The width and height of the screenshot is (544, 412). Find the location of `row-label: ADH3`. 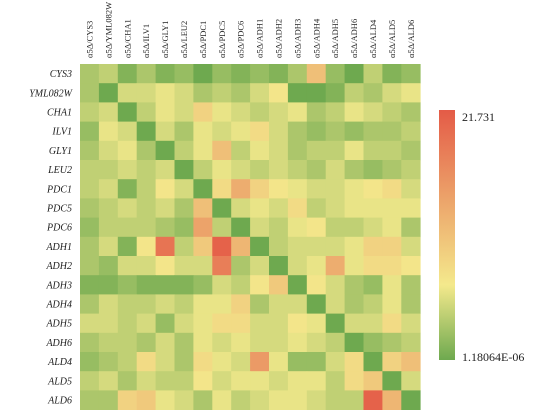

row-label: ADH3 is located at coordinates (58, 285).